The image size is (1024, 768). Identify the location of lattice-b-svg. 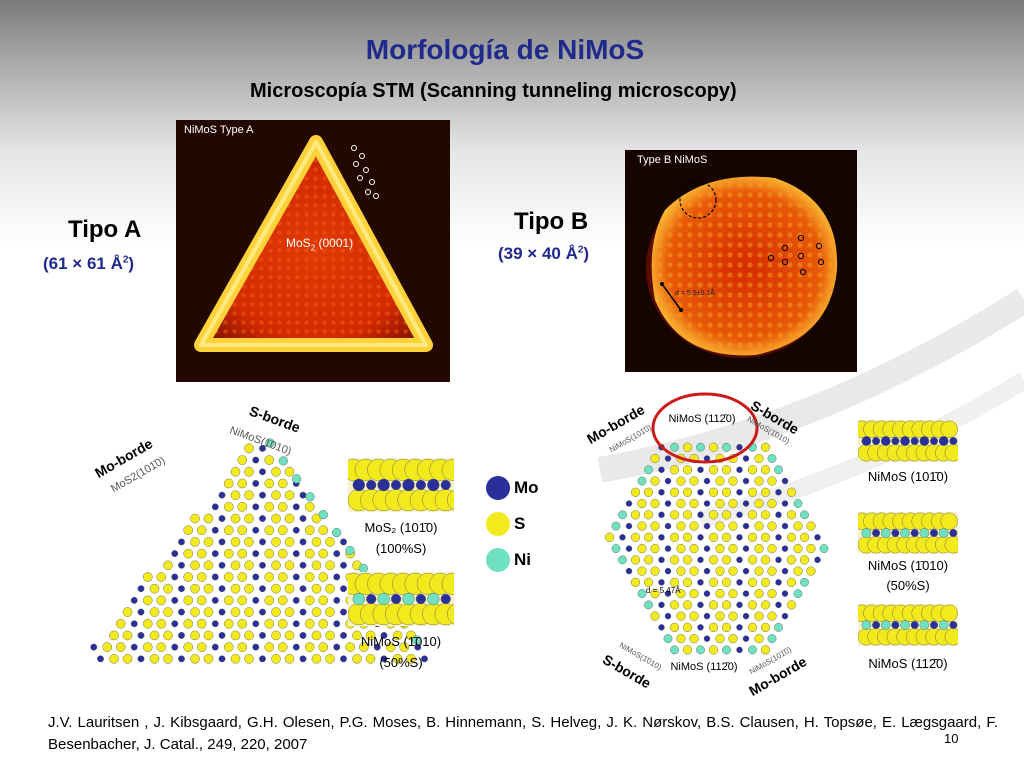
(716, 548).